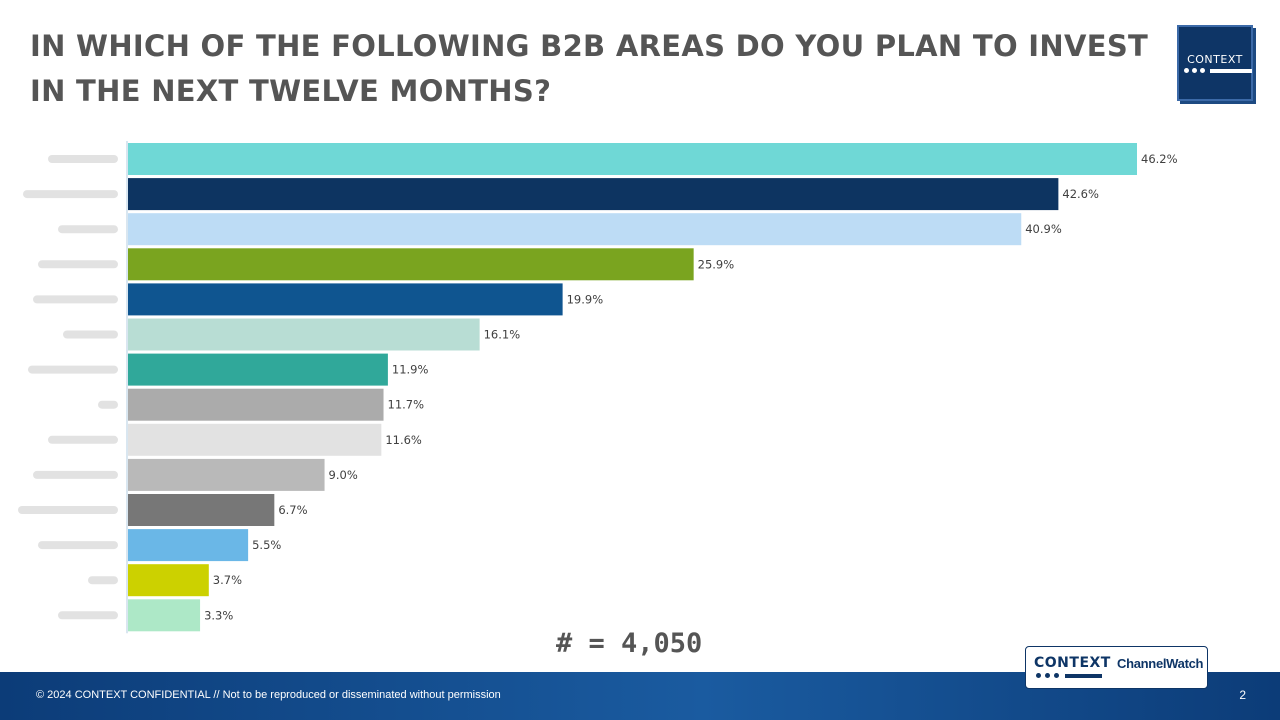  Describe the element at coordinates (1116, 667) in the screenshot. I see `channelwatch-logo: CONTEXT ChannelWatch` at that location.